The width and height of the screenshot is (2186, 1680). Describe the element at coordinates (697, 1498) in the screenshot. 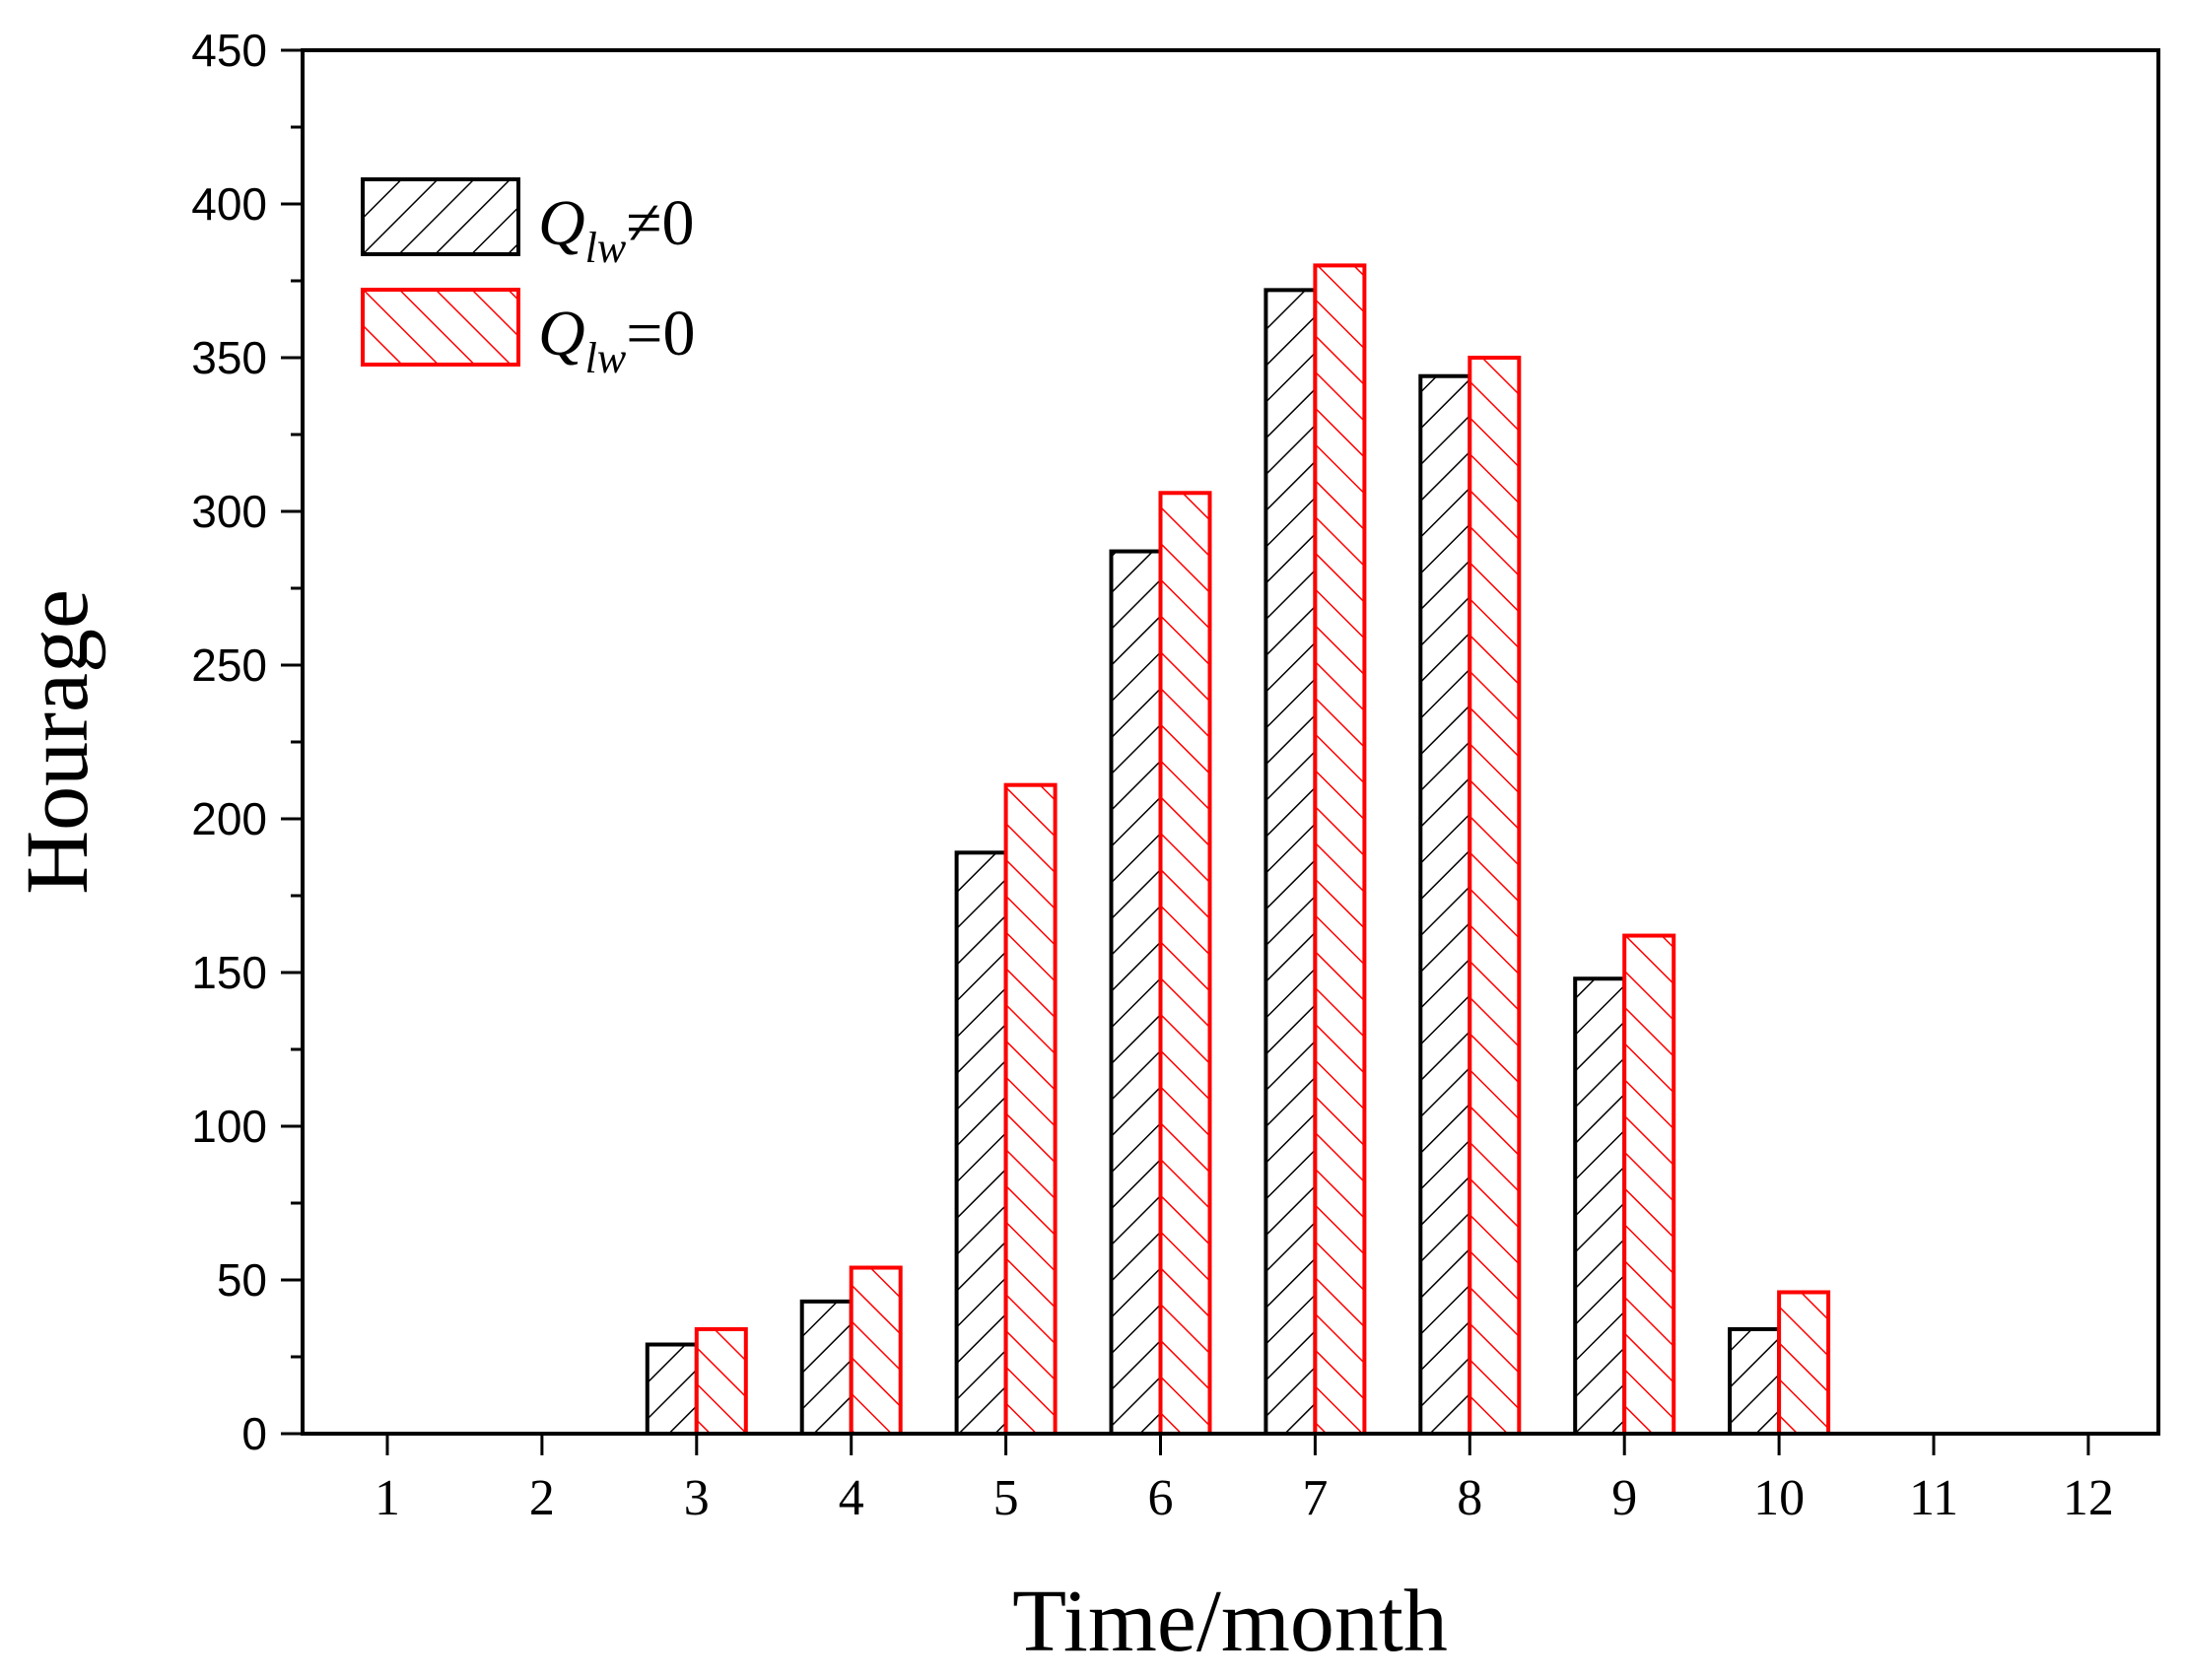

I see `x-tick-label: 3` at that location.